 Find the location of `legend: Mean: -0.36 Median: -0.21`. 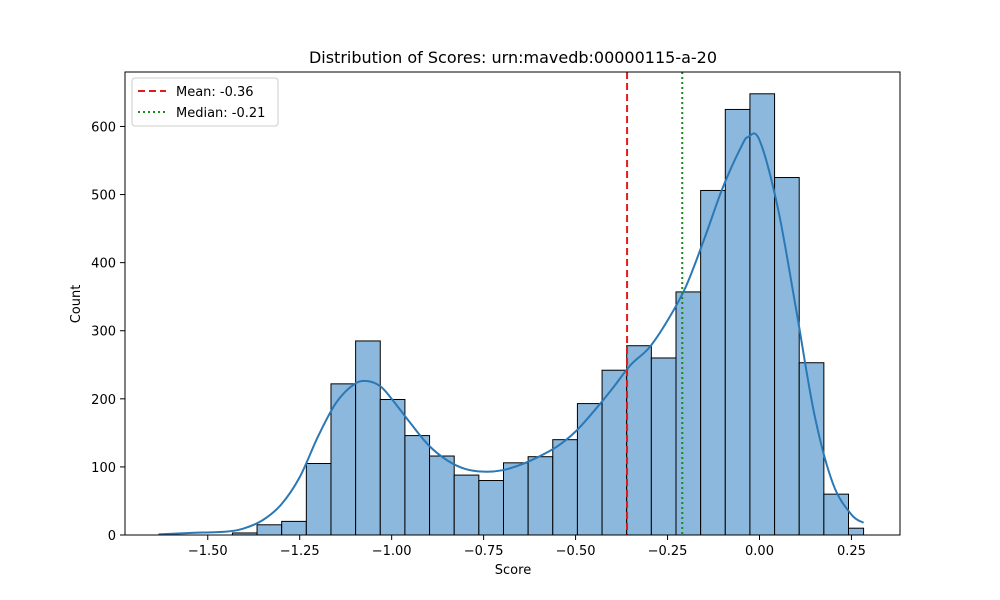

legend: Mean: -0.36 Median: -0.21 is located at coordinates (205, 102).